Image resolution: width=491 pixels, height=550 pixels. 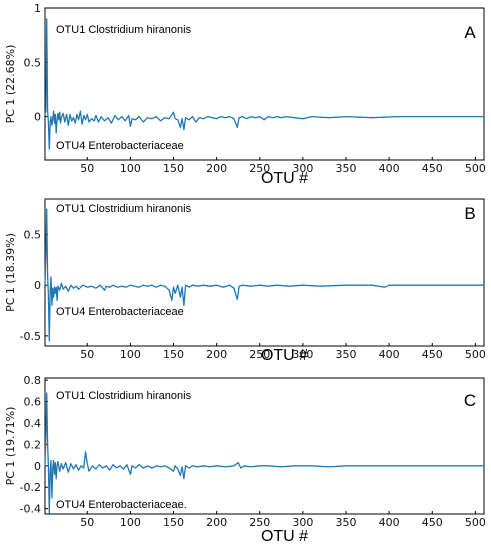 I want to click on panel-label: A, so click(x=470, y=32).